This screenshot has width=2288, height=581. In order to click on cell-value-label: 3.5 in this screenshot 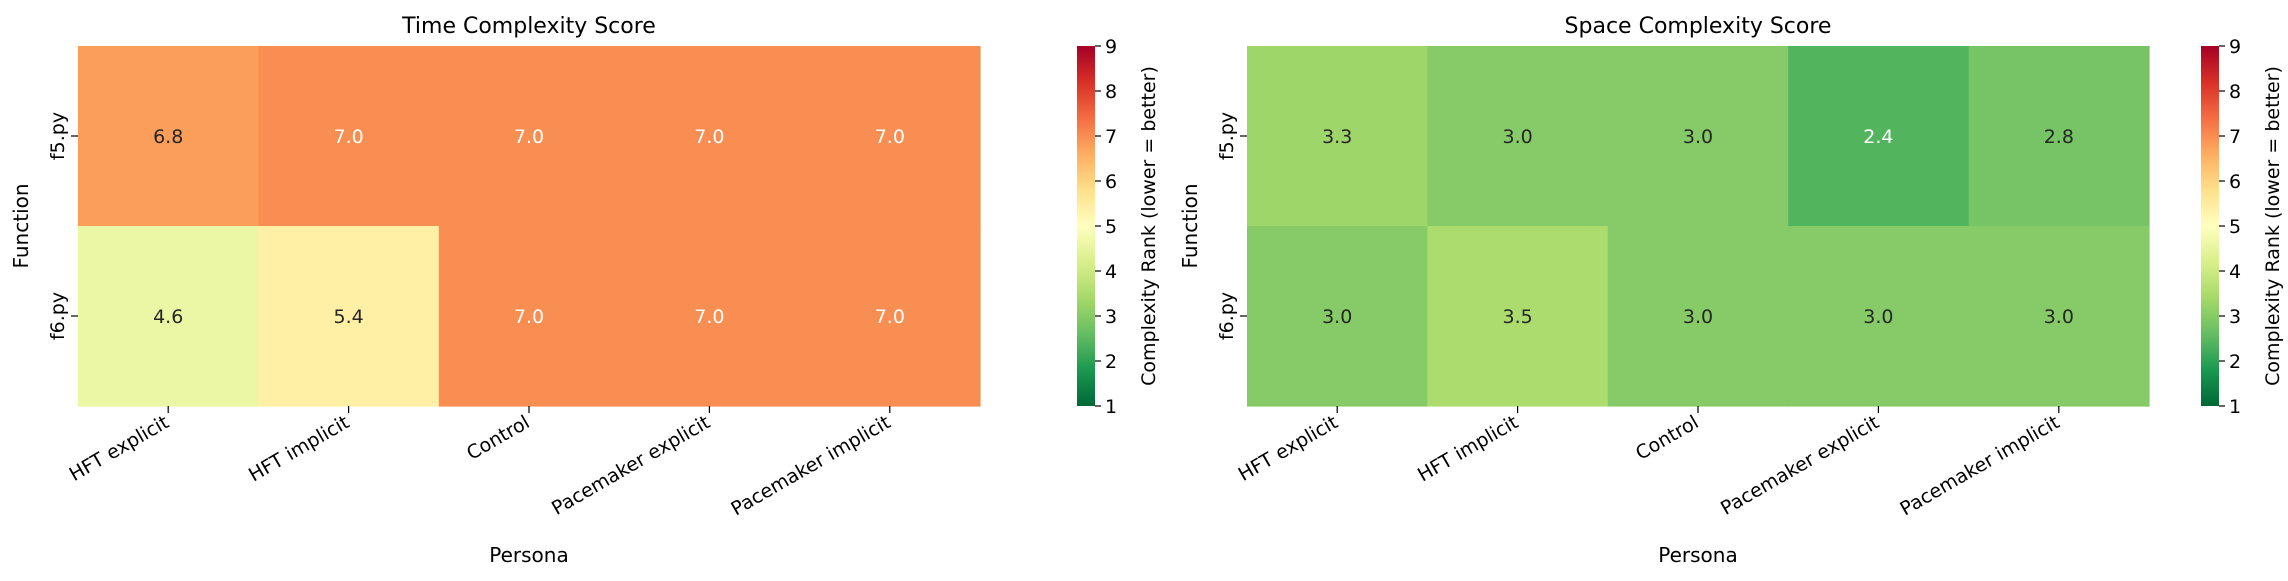, I will do `click(1517, 317)`.